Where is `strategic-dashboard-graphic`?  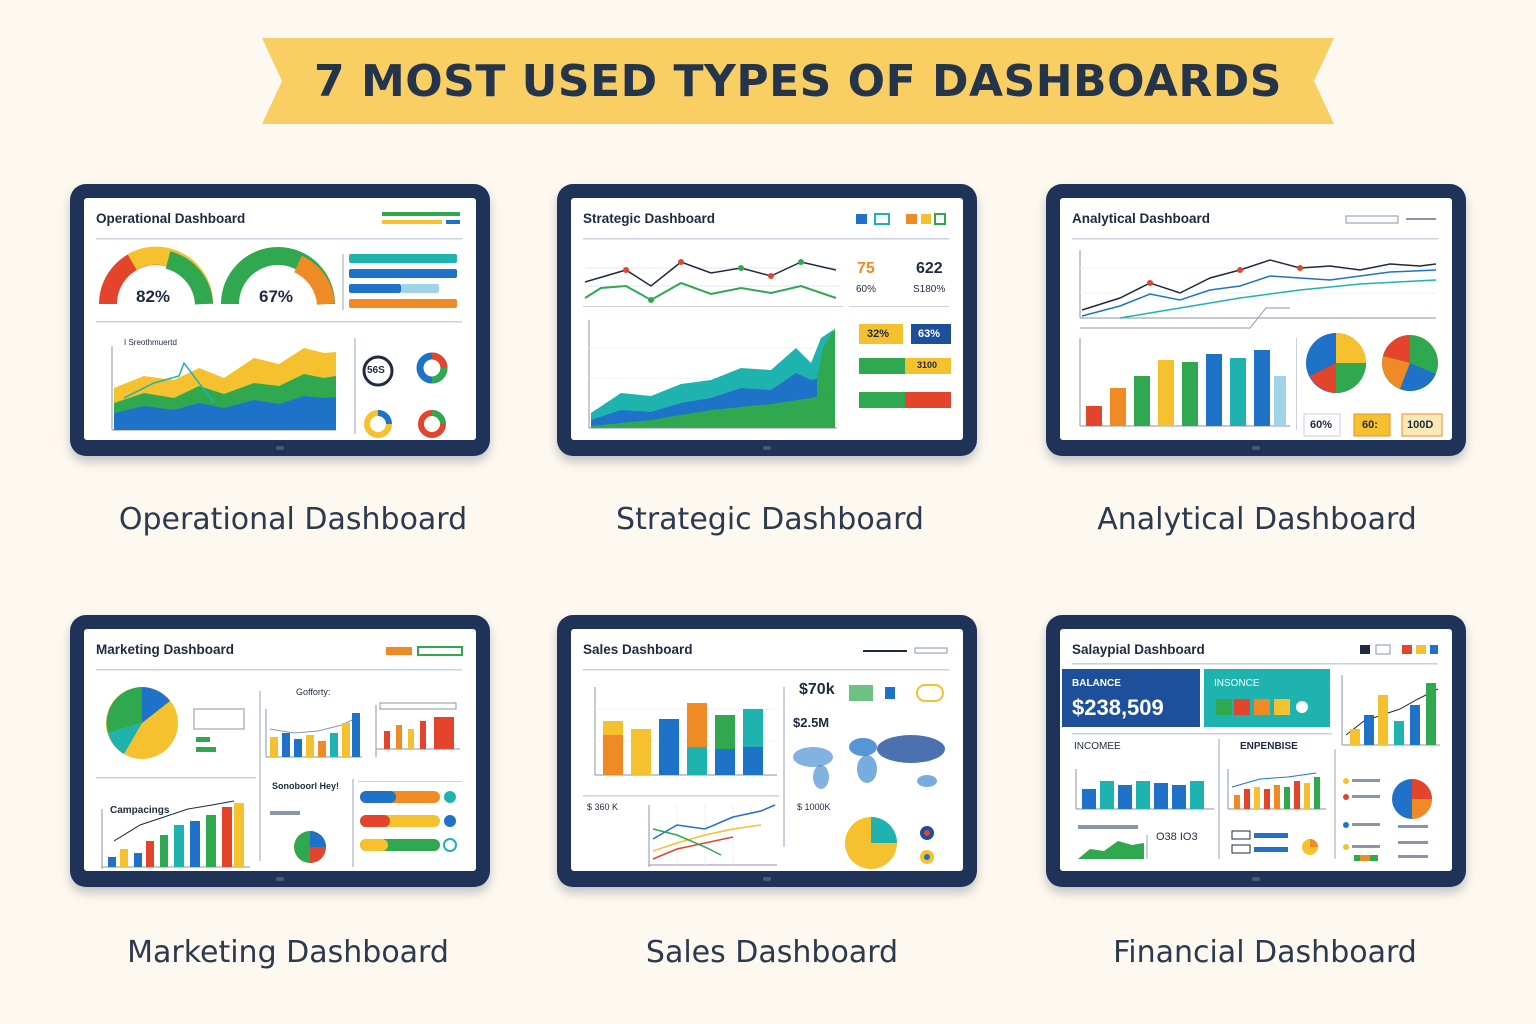 strategic-dashboard-graphic is located at coordinates (767, 321).